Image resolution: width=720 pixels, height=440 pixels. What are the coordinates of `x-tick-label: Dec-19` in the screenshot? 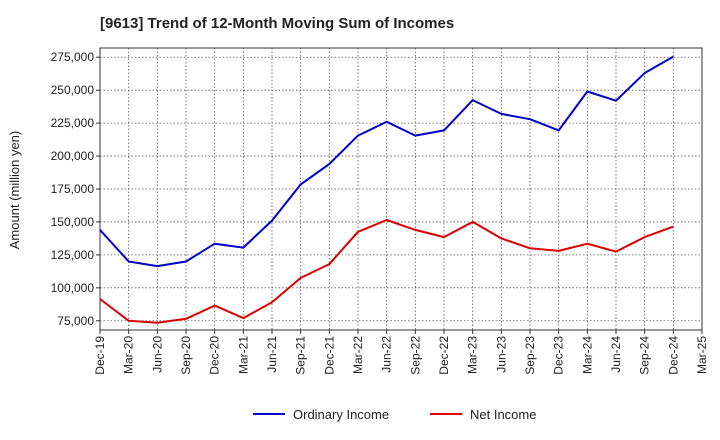 It's located at (100, 355).